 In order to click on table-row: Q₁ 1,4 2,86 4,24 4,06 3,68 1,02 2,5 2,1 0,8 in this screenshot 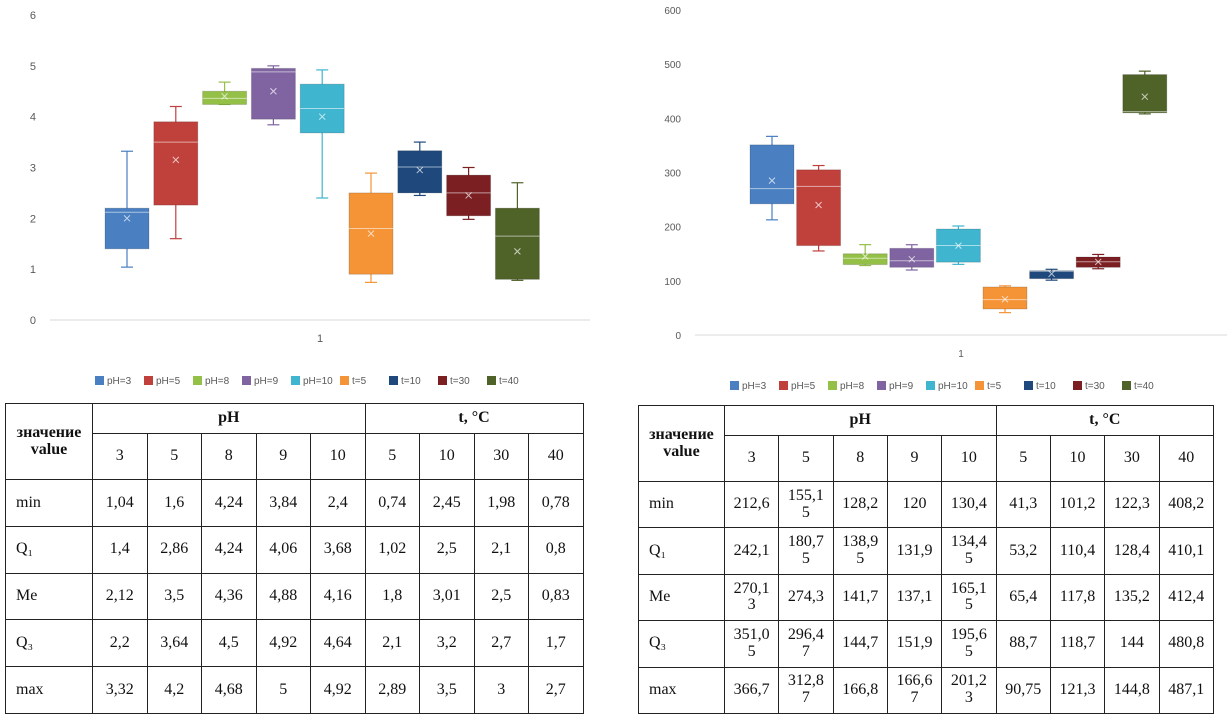, I will do `click(294, 549)`.